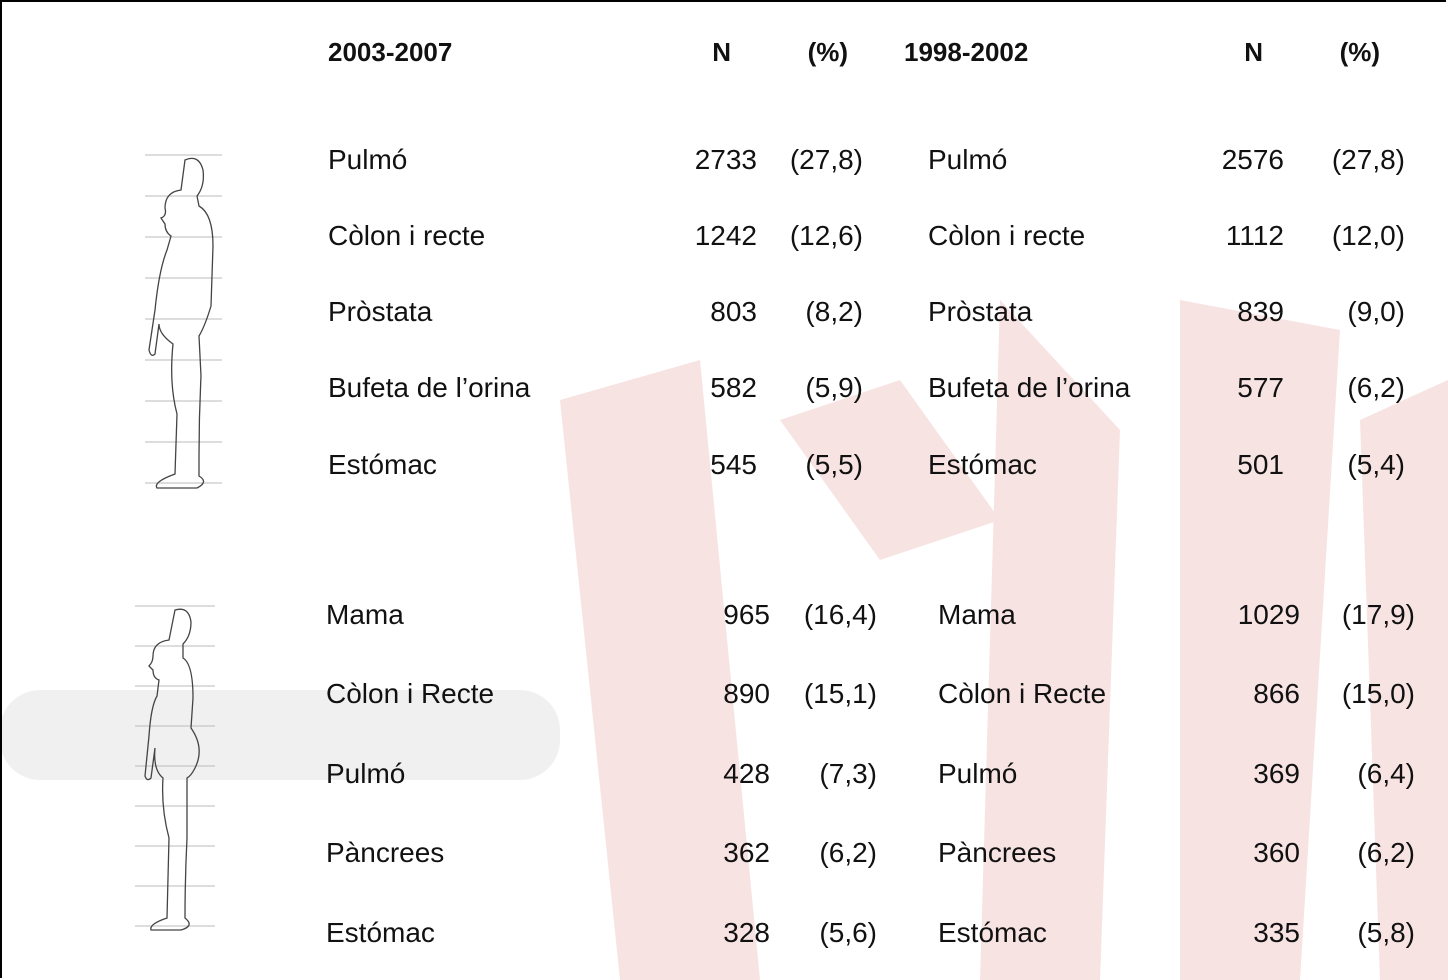 Image resolution: width=1448 pixels, height=980 pixels. I want to click on count-cell: 1112, so click(1254, 235).